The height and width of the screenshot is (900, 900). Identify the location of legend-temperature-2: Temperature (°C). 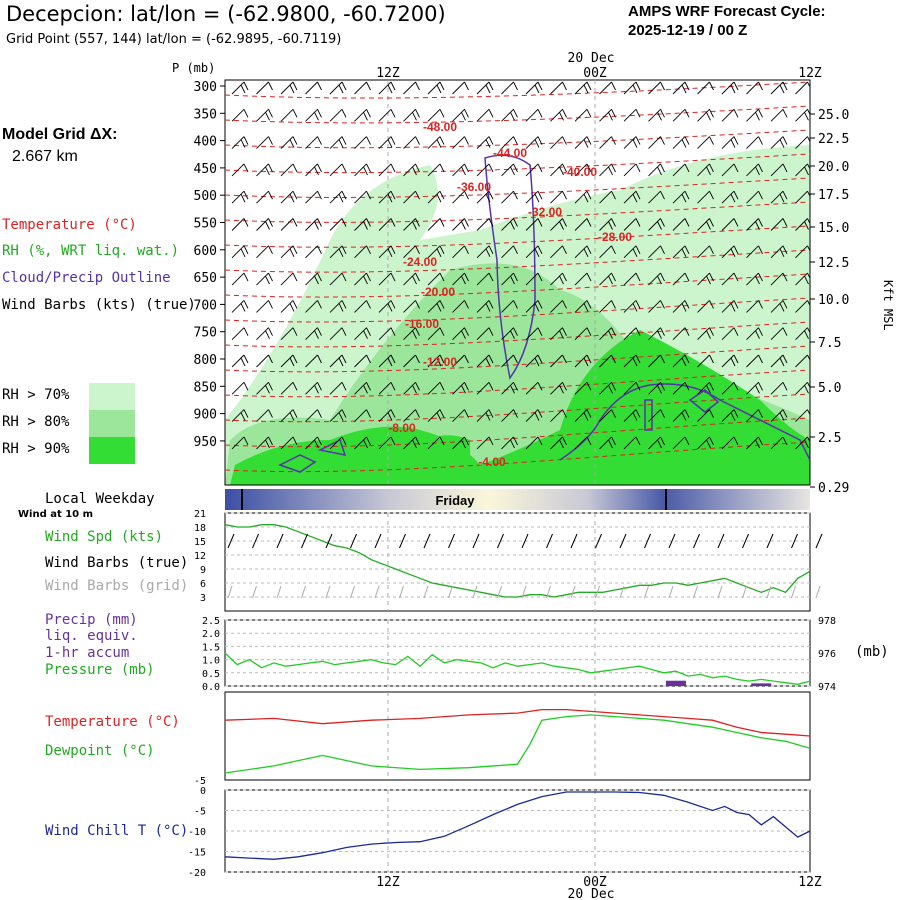
(112, 722).